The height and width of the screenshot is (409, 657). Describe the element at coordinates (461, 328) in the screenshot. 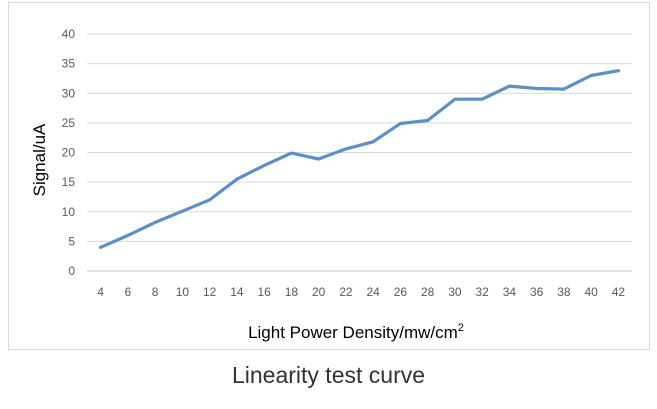

I see `x-axis-title-superscript: 2` at that location.